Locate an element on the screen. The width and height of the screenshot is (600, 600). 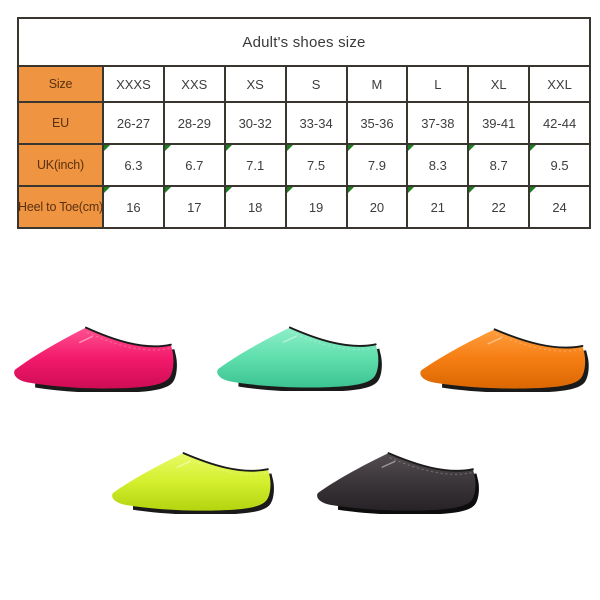
product-photo-orange-shoe is located at coordinates (504, 356).